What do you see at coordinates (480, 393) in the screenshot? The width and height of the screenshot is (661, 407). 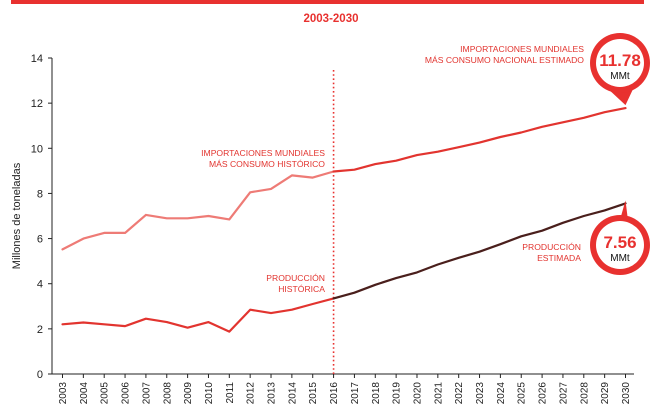 I see `x-tick-label: 2023` at bounding box center [480, 393].